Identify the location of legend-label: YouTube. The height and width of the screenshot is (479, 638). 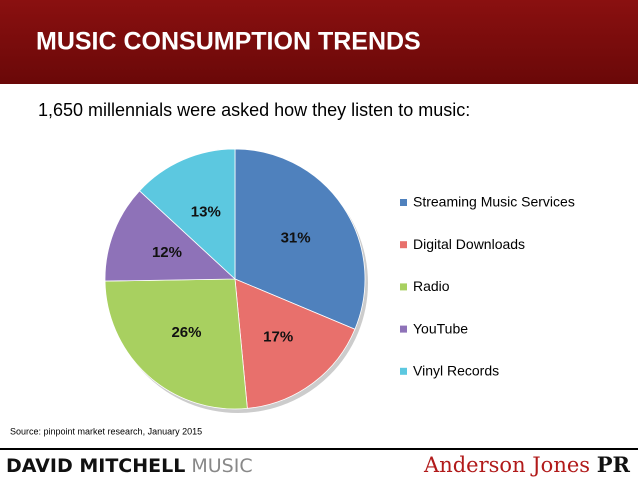
(440, 328).